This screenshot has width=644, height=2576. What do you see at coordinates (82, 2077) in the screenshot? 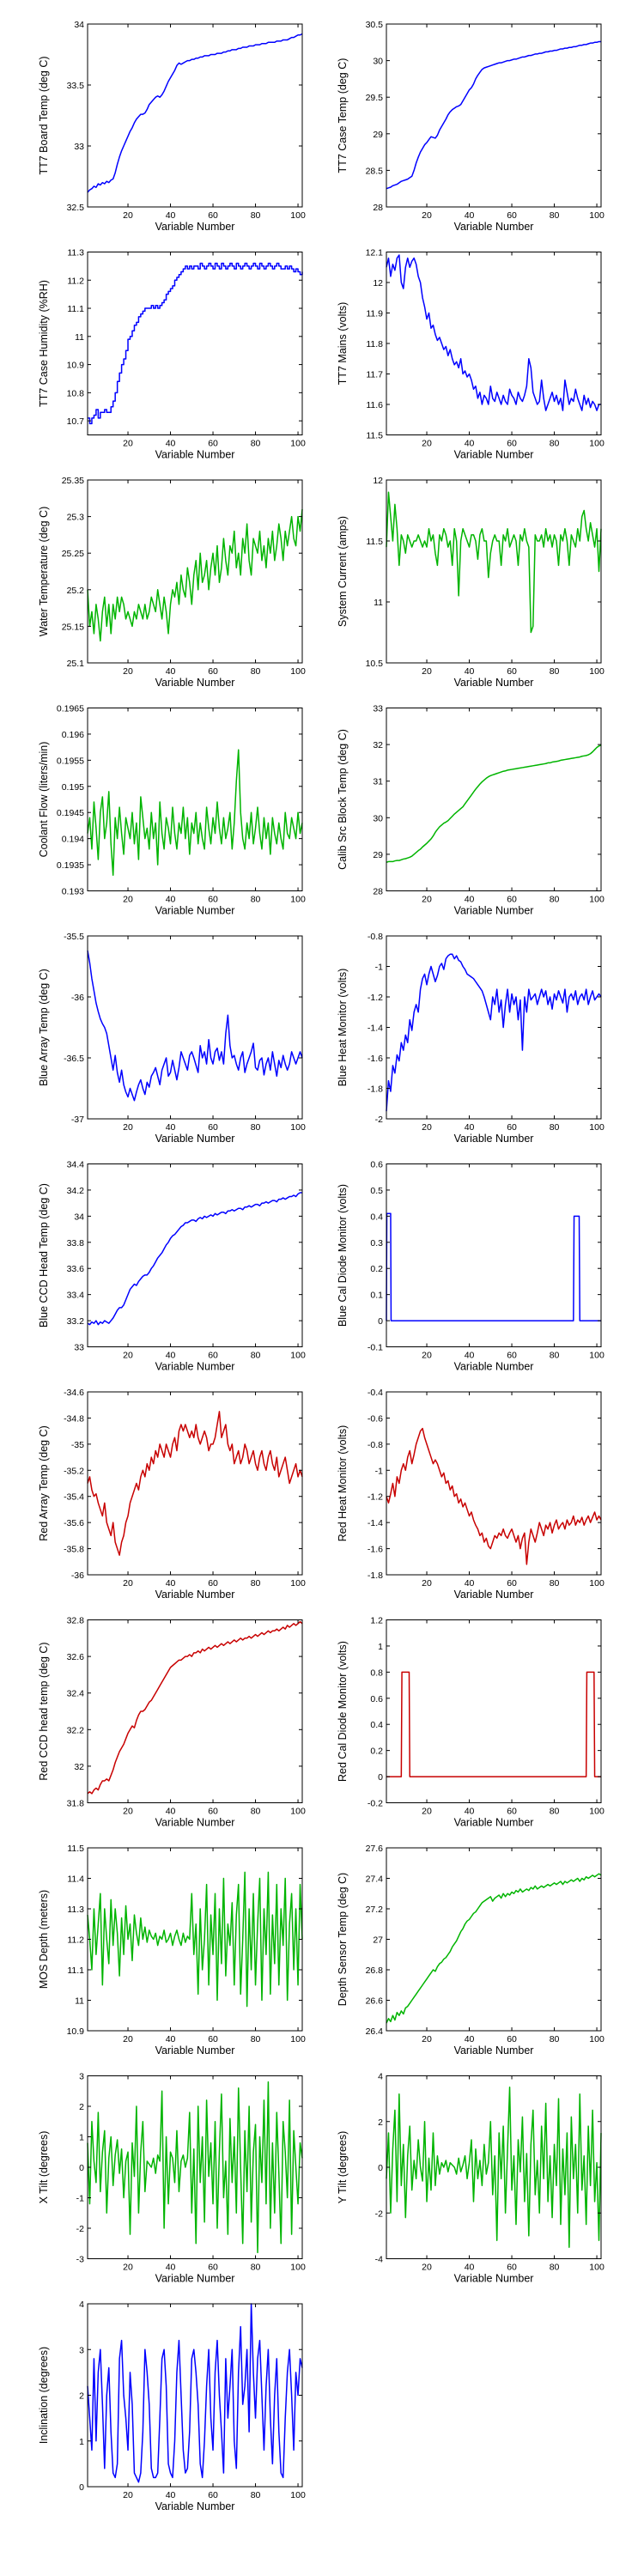
I see `y-tick-label: 3` at bounding box center [82, 2077].